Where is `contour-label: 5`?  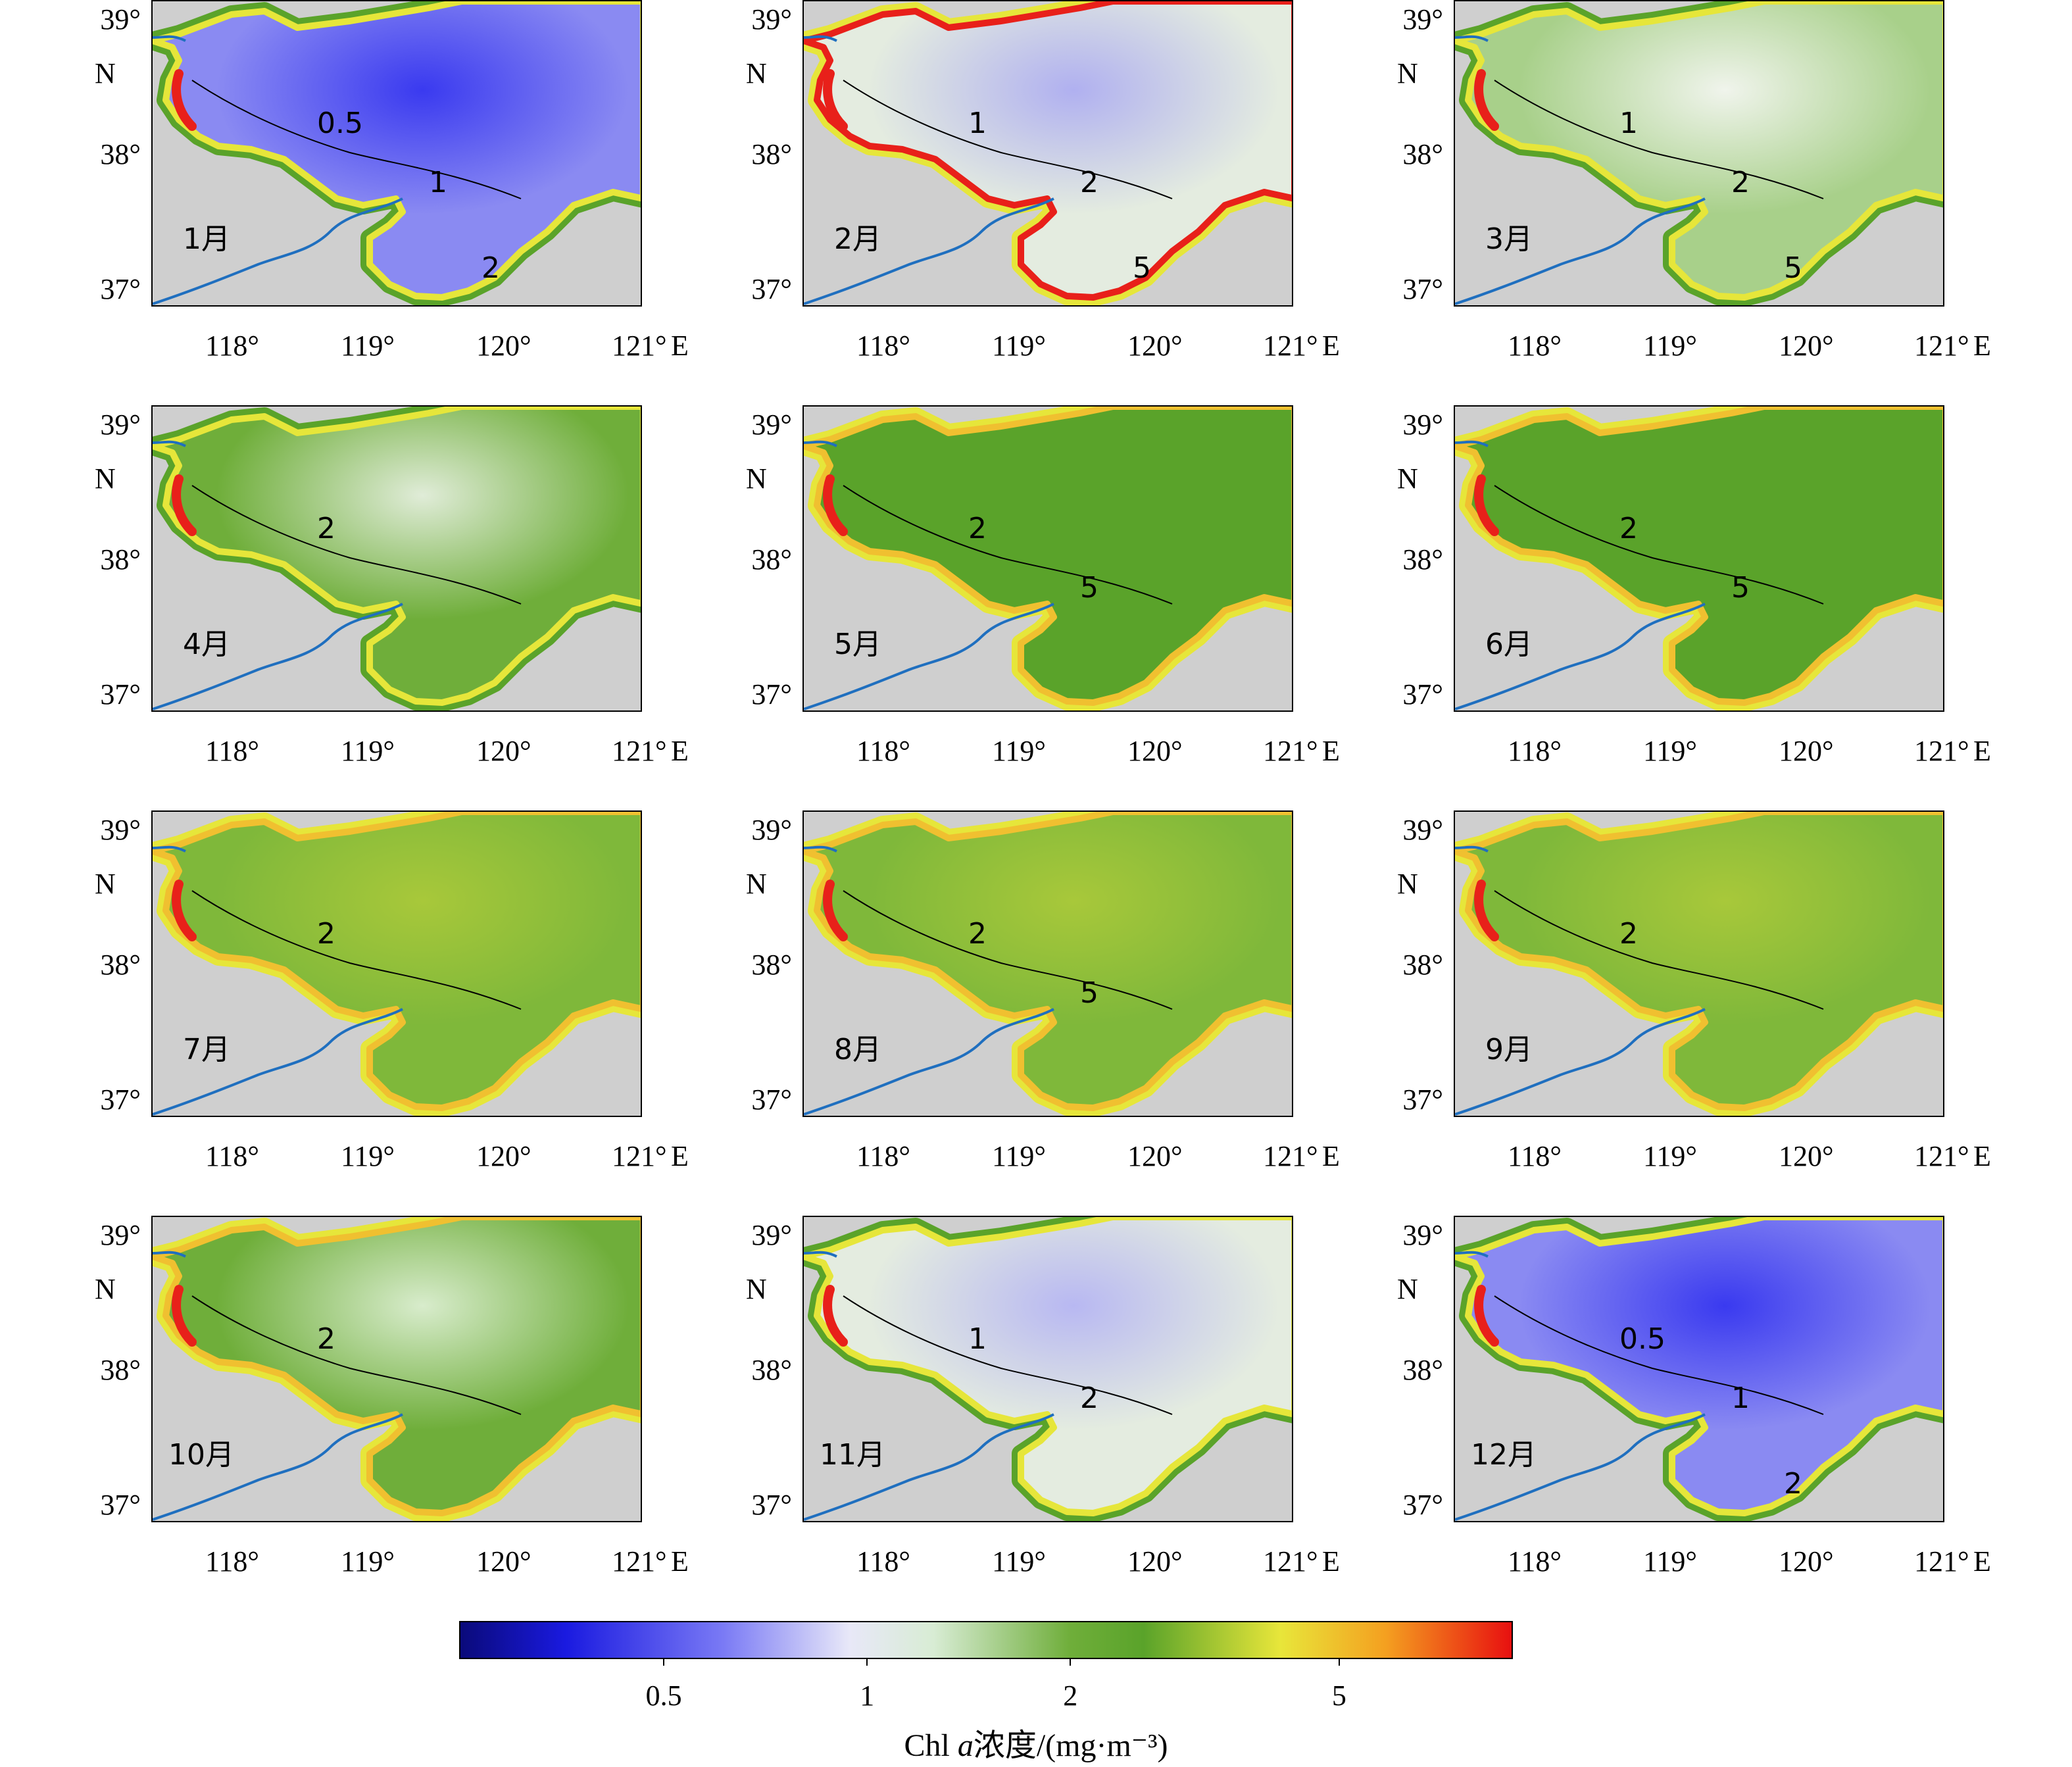 contour-label: 5 is located at coordinates (1142, 268).